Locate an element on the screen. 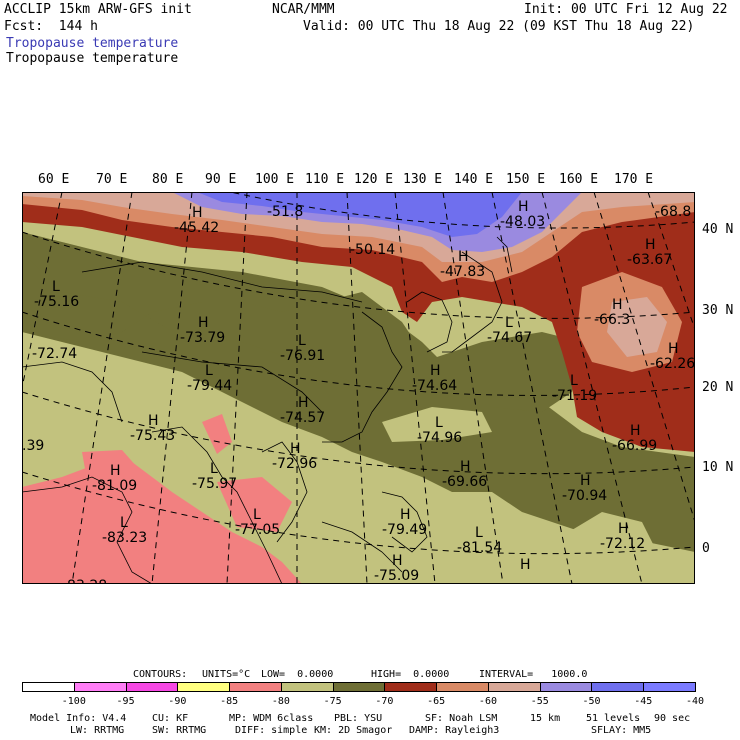  extremum-value: -72.12 is located at coordinates (622, 544).